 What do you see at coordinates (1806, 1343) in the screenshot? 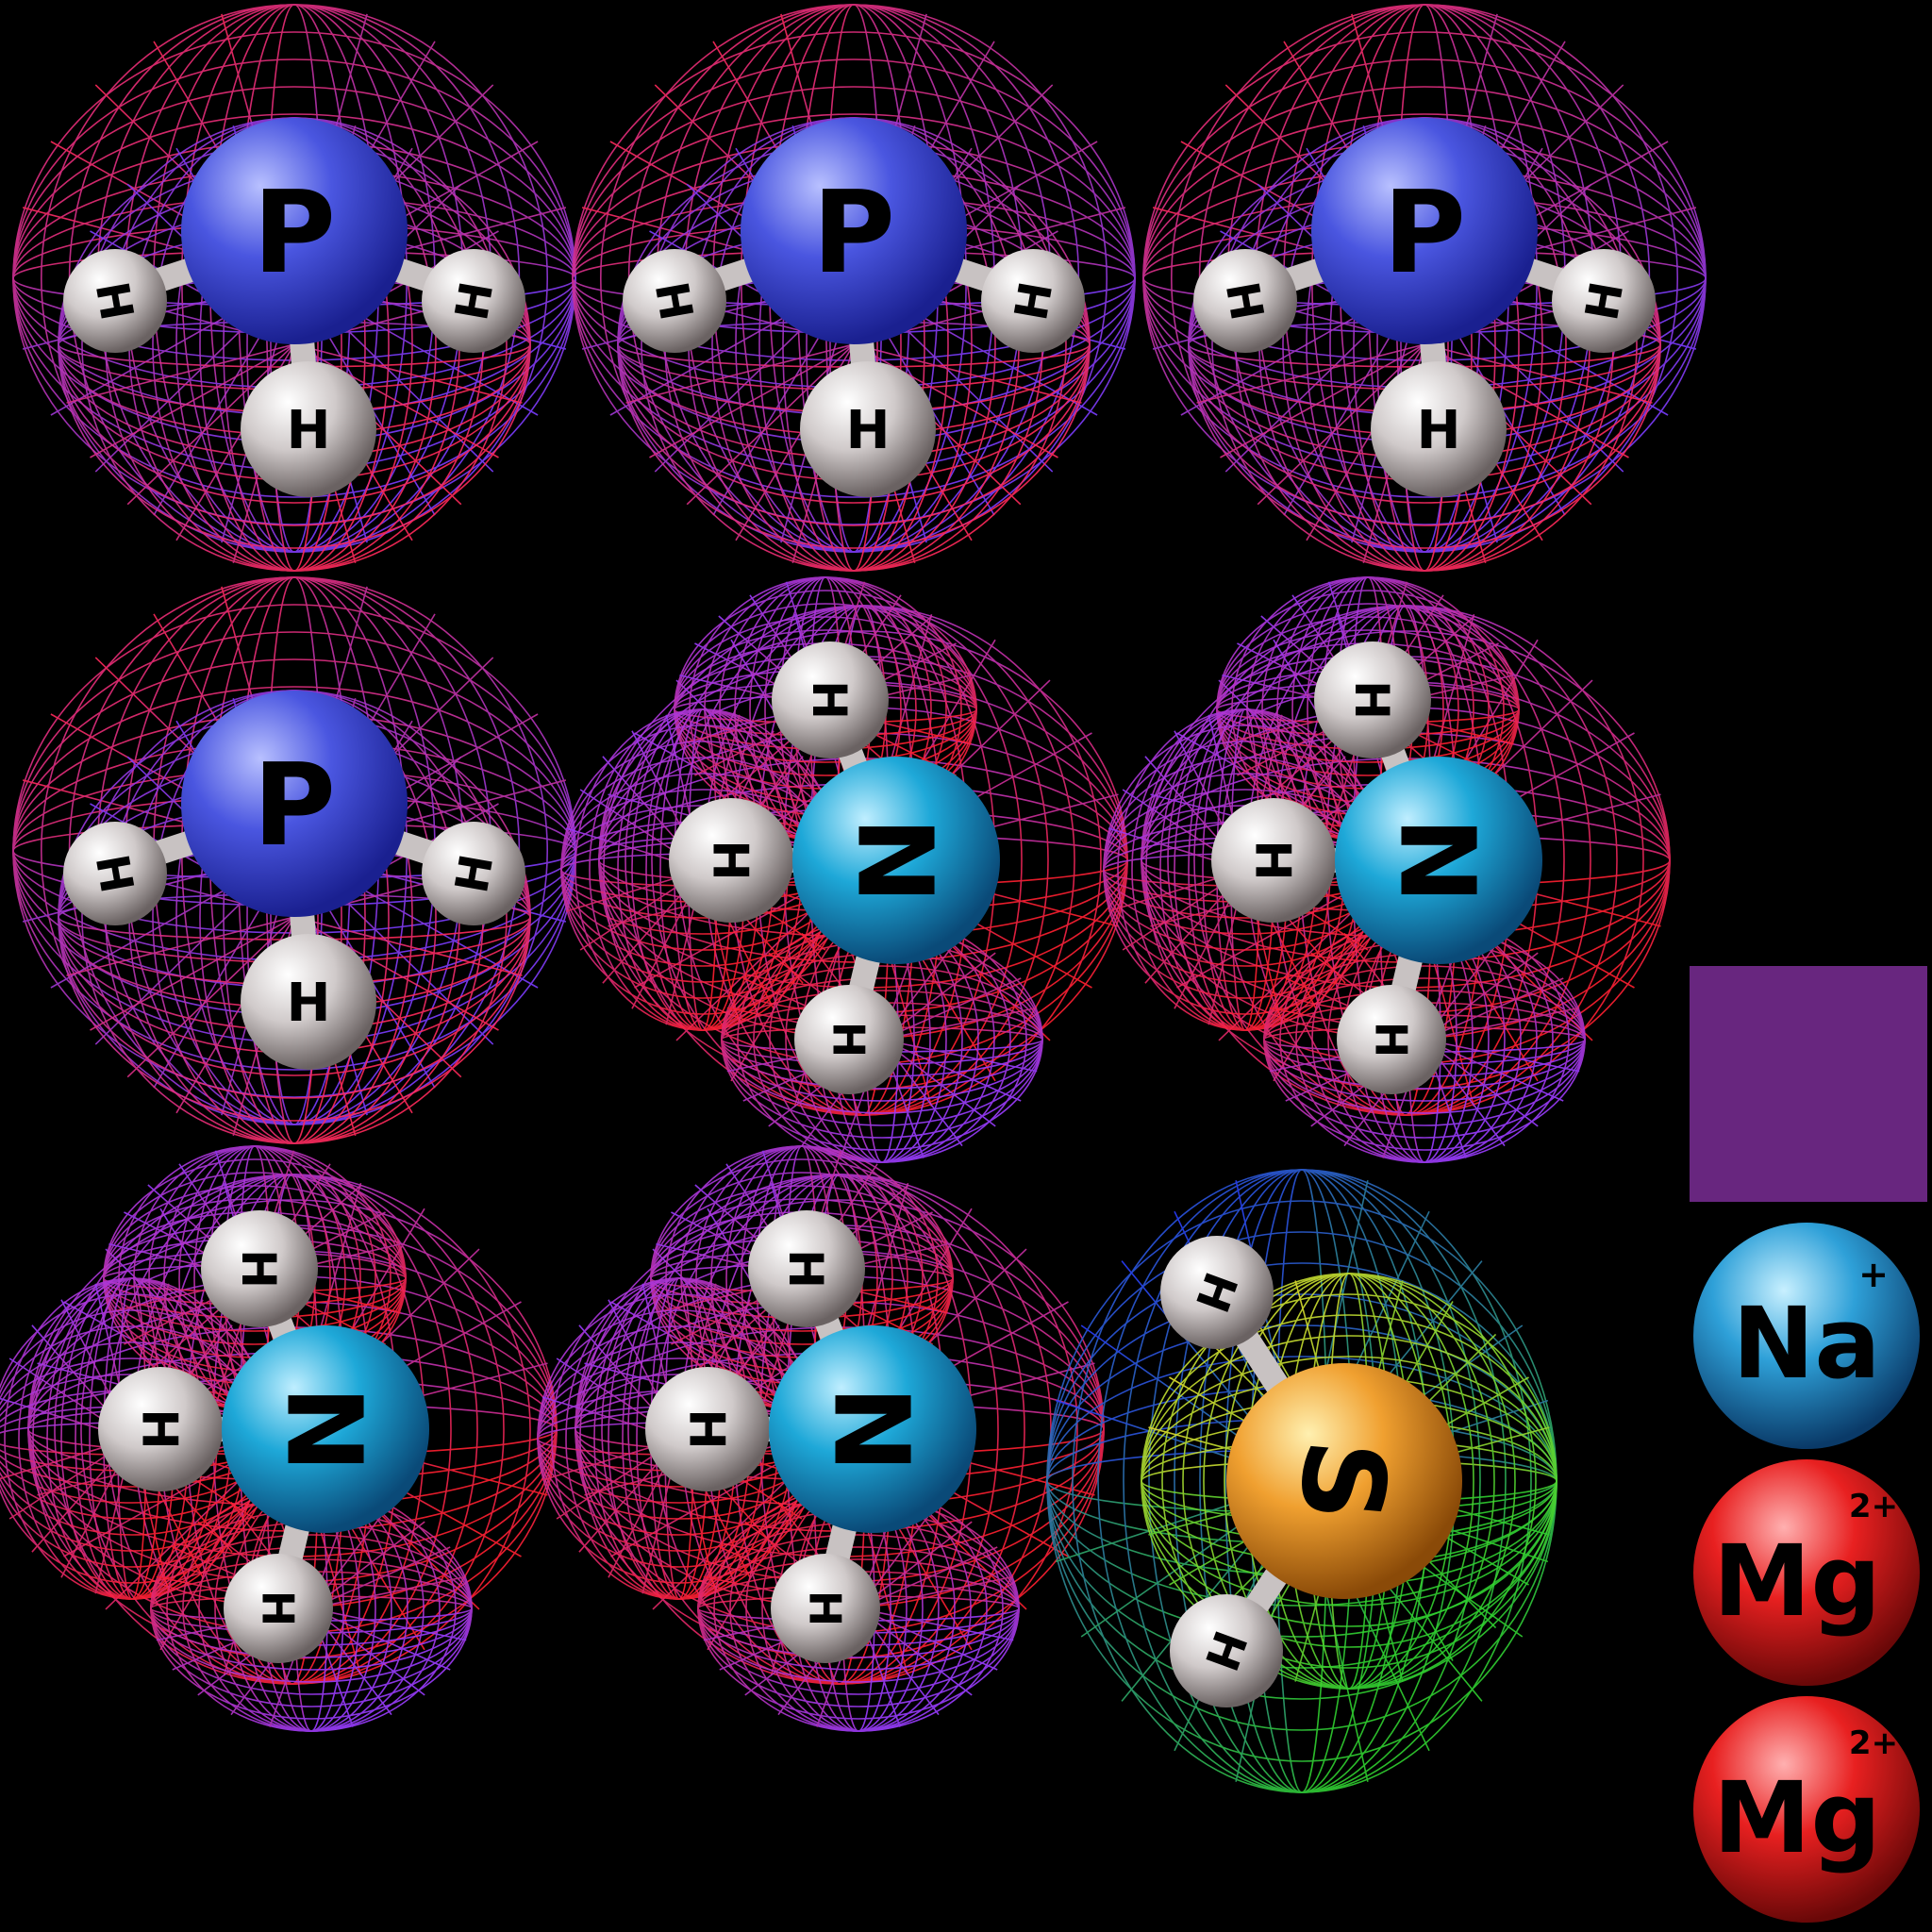
I see `ion-symbol: Na` at bounding box center [1806, 1343].